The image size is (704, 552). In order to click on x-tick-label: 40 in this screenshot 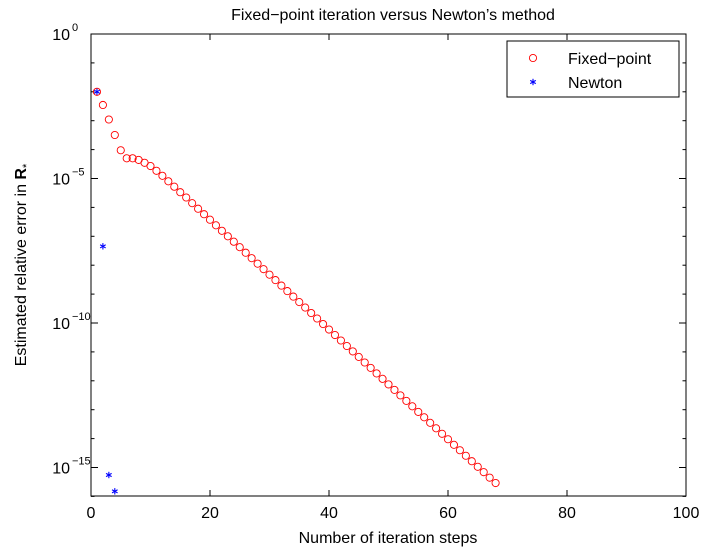, I will do `click(329, 513)`.